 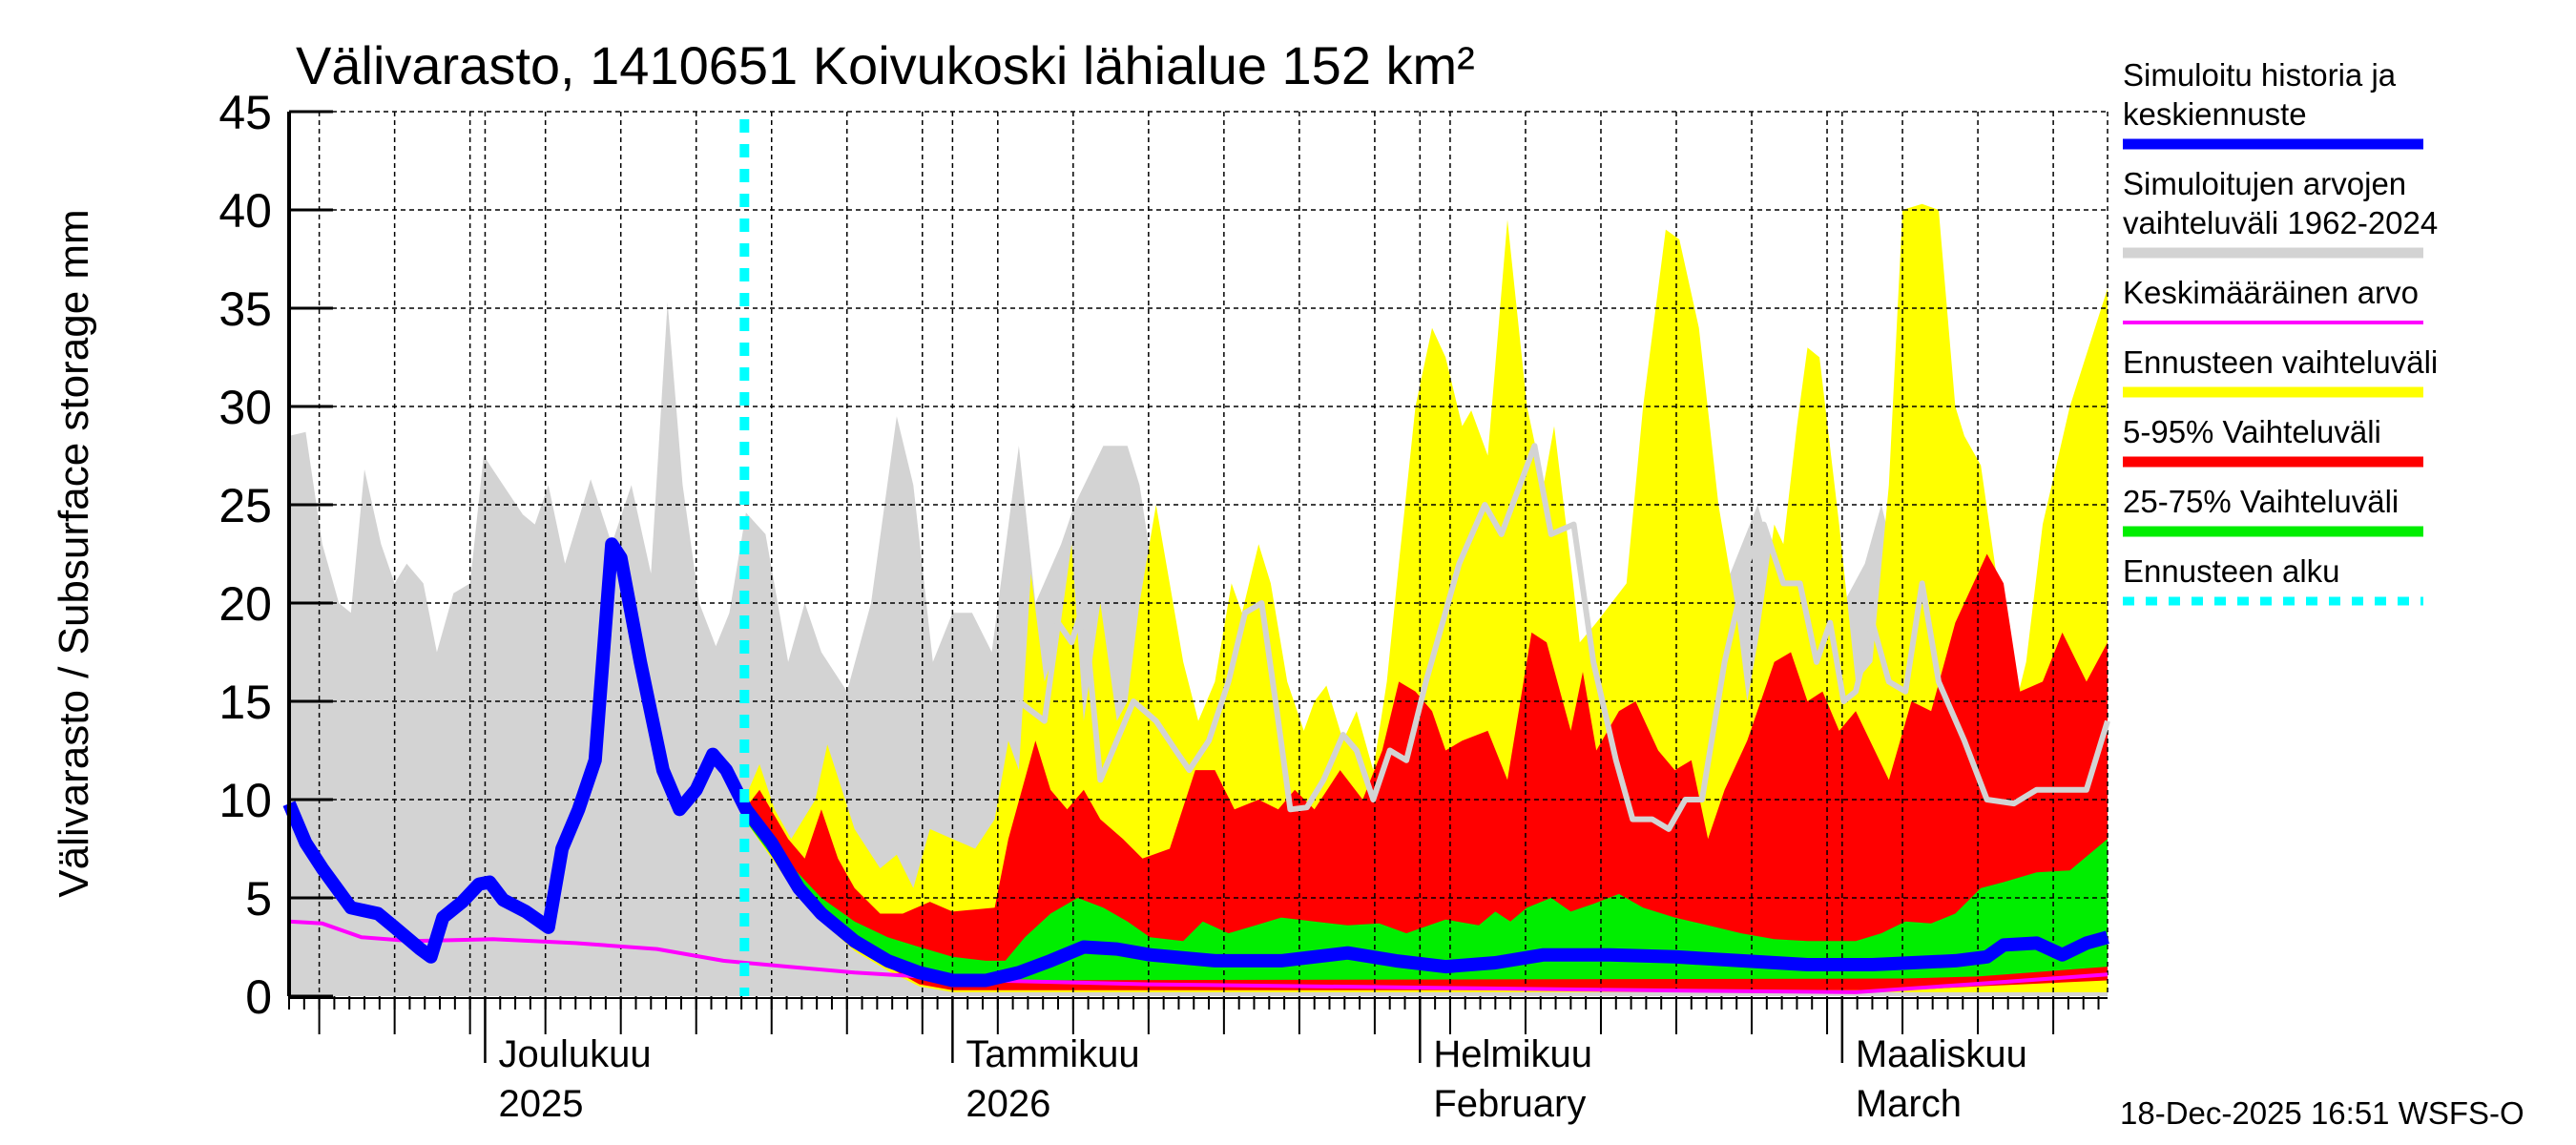 I want to click on y-tick-label: 5, so click(x=258, y=899).